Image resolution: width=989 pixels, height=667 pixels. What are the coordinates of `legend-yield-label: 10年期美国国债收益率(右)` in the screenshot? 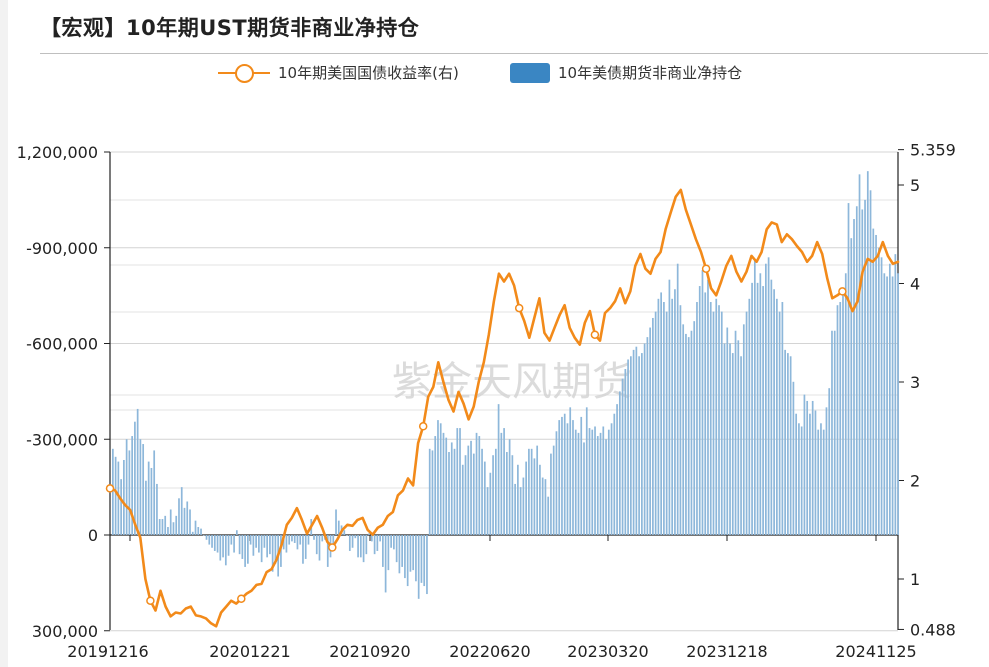 It's located at (368, 73).